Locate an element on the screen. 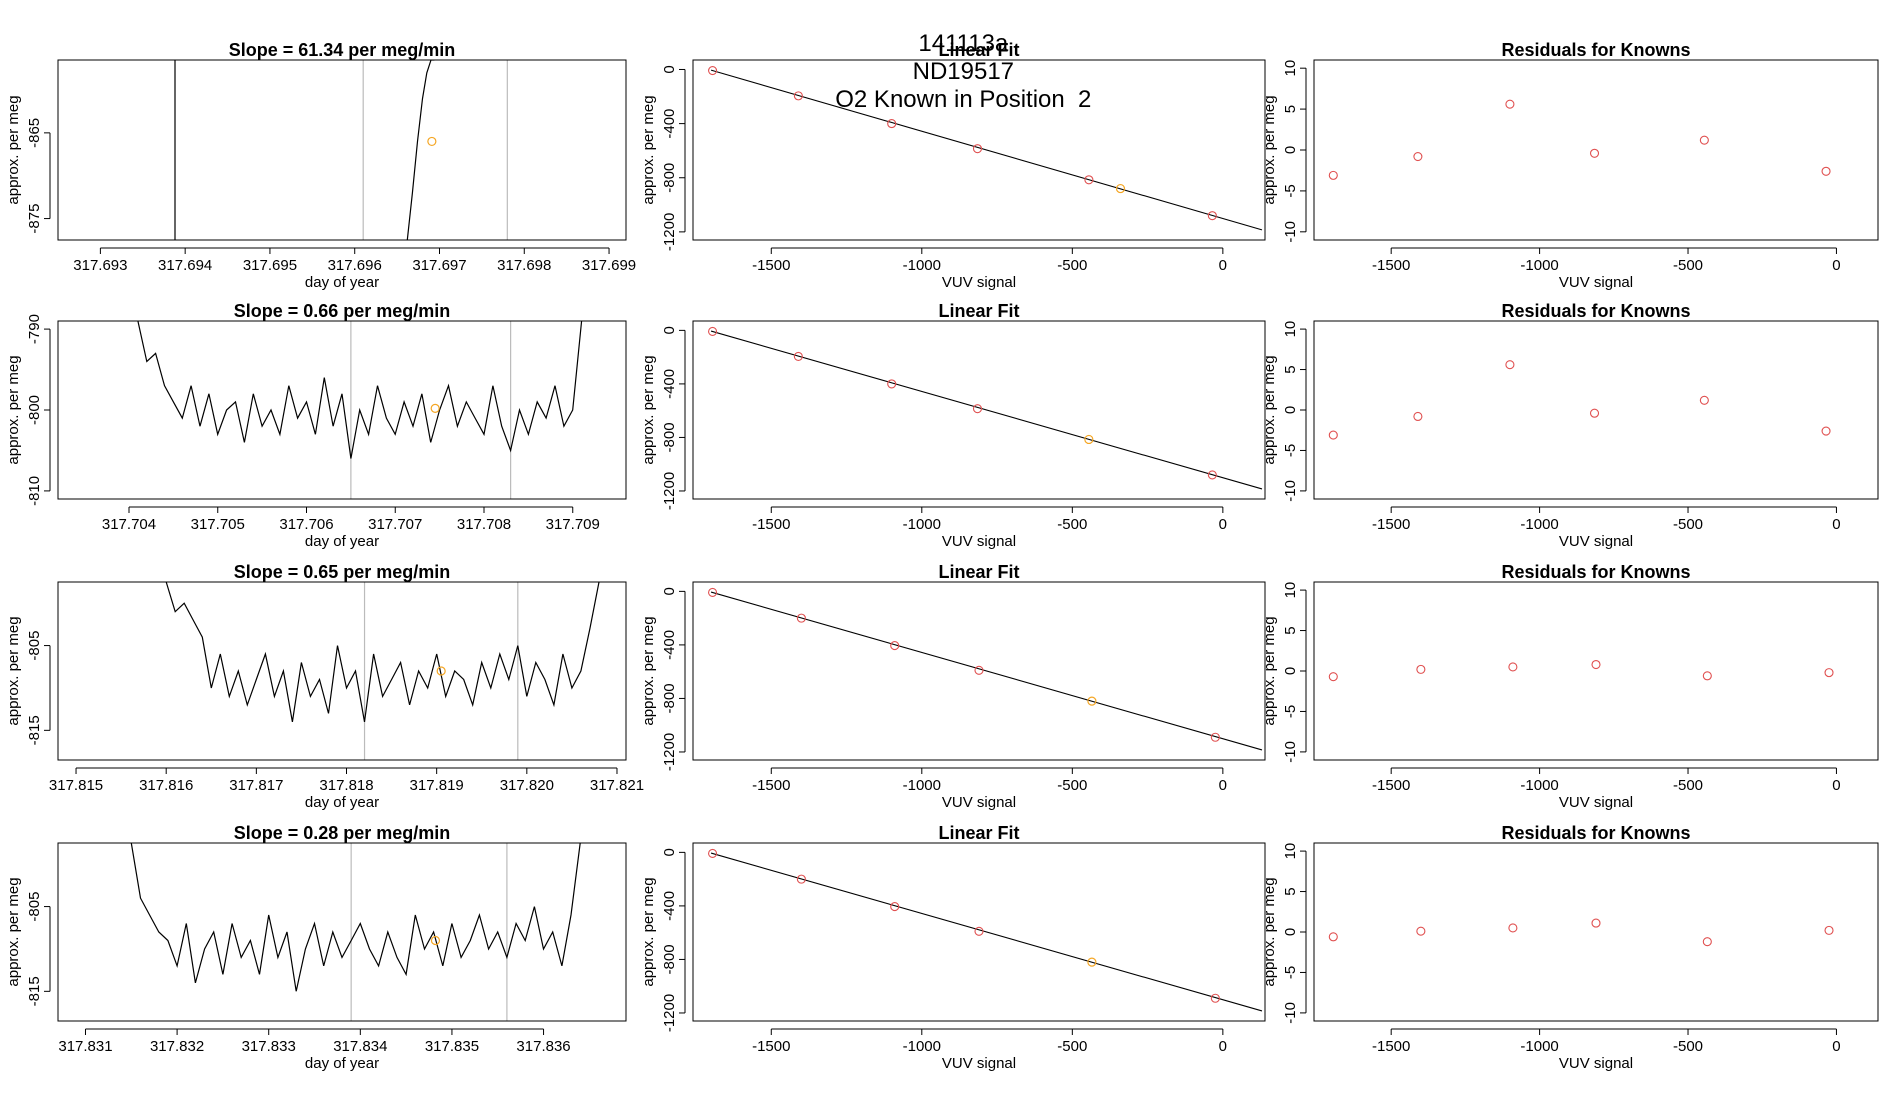 This screenshot has height=1100, width=1900. x-tick-label: 317.820 is located at coordinates (527, 785).